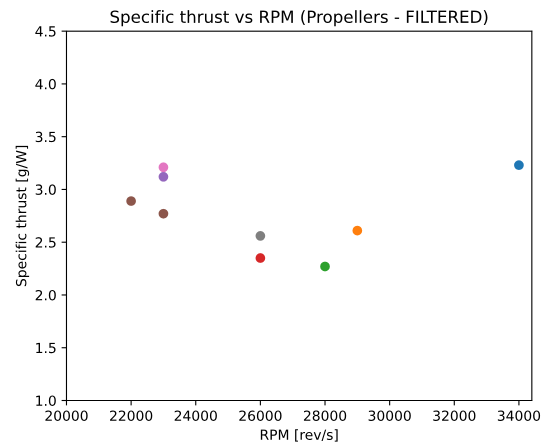 This screenshot has width=554, height=445. I want to click on y-tick-label: 2.5, so click(46, 242).